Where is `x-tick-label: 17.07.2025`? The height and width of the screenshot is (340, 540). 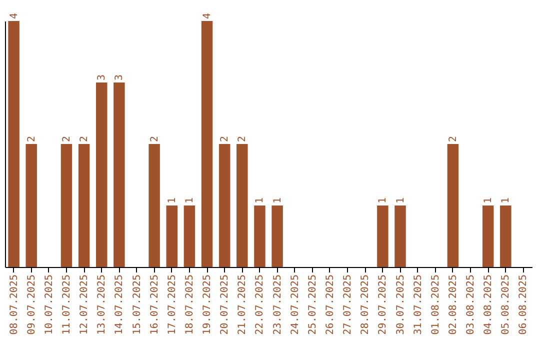
x-tick-label: 17.07.2025 is located at coordinates (172, 304).